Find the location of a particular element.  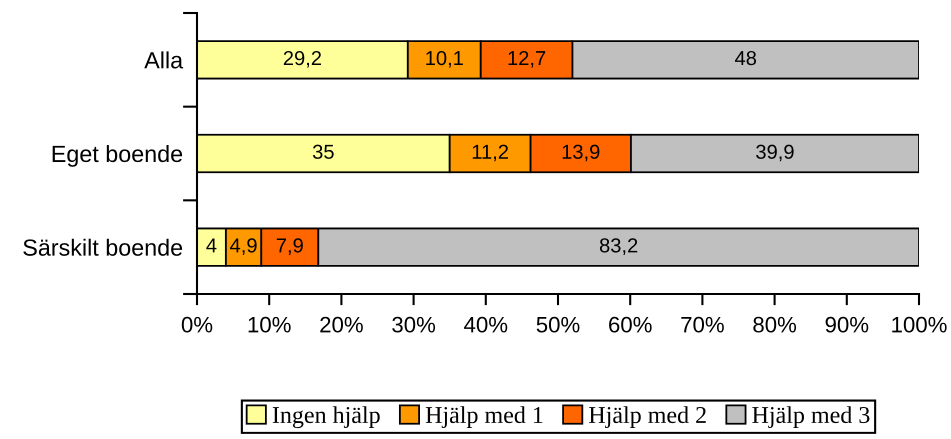

data-label: 10,1 is located at coordinates (444, 59).